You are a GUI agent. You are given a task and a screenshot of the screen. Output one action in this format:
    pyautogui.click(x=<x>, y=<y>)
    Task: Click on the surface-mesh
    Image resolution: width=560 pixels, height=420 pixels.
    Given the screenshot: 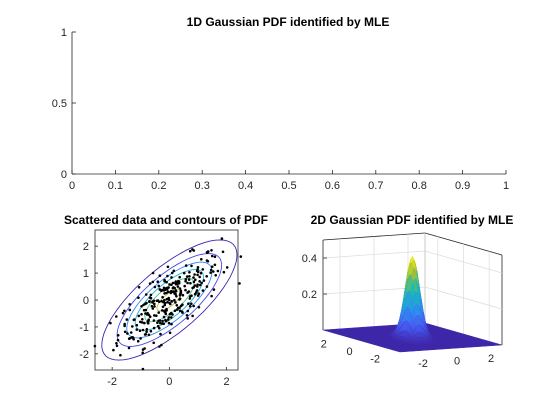 What is the action you would take?
    pyautogui.click(x=412, y=300)
    